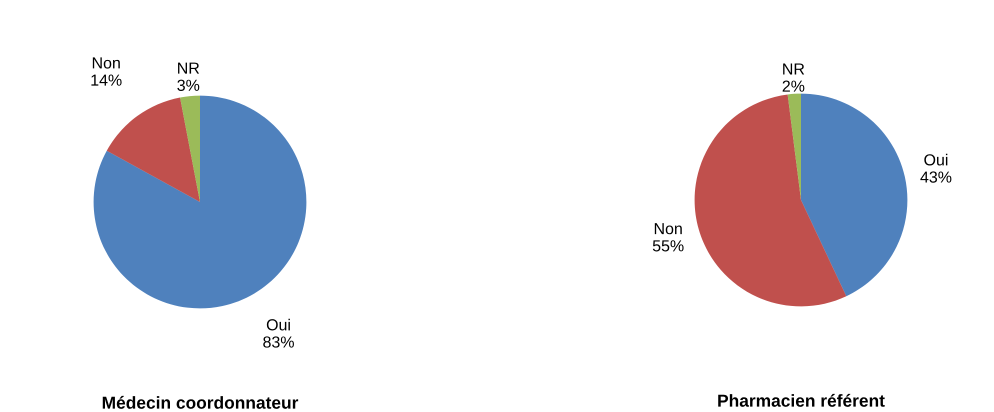 This screenshot has width=994, height=412. Describe the element at coordinates (106, 80) in the screenshot. I see `data-label: 14%` at that location.